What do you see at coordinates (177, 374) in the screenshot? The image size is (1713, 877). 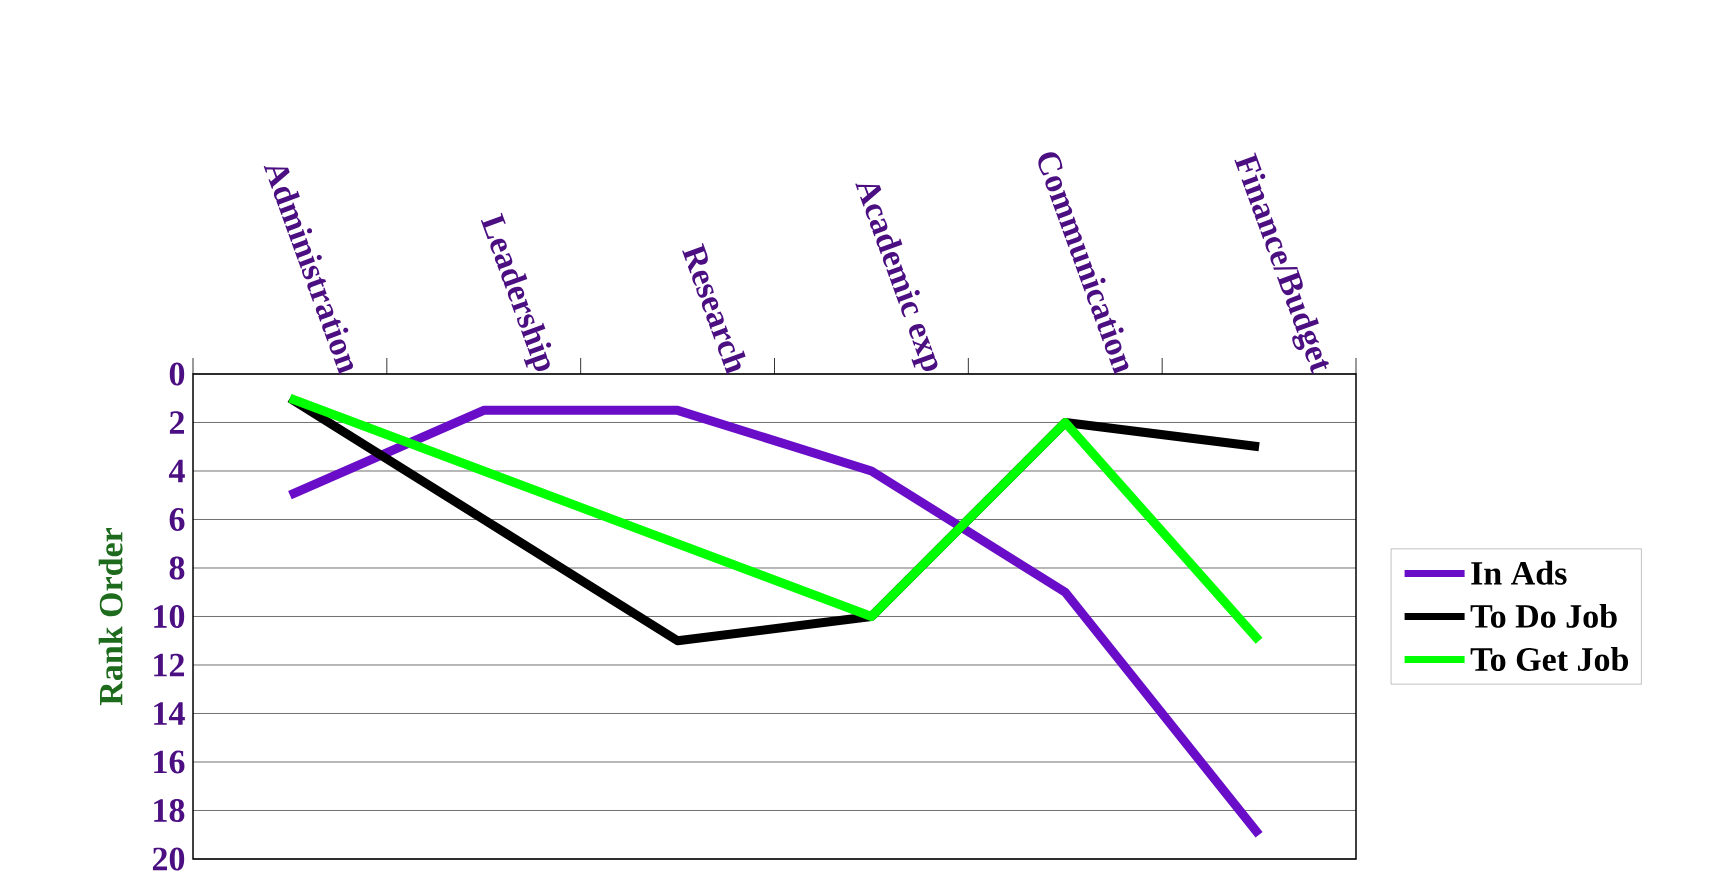 I see `y-tick-label: 0` at bounding box center [177, 374].